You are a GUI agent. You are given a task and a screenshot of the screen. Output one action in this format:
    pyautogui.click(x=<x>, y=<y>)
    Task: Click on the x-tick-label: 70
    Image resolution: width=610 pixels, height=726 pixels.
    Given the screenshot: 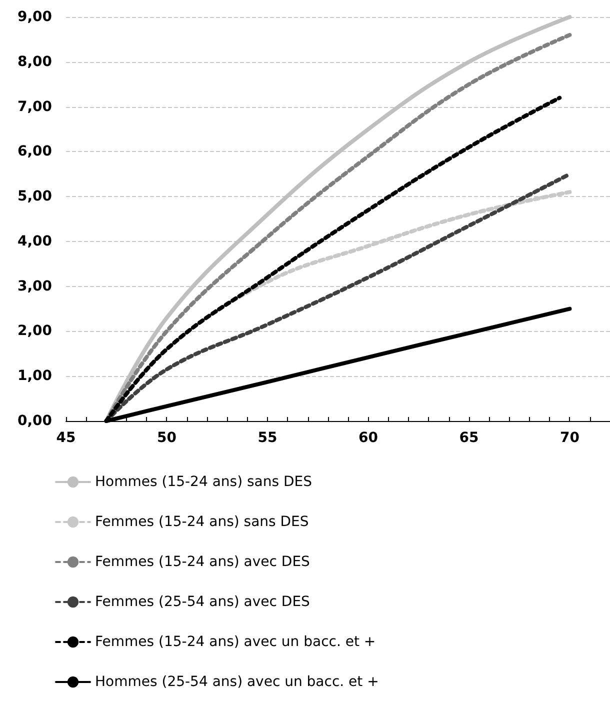 What is the action you would take?
    pyautogui.click(x=570, y=438)
    